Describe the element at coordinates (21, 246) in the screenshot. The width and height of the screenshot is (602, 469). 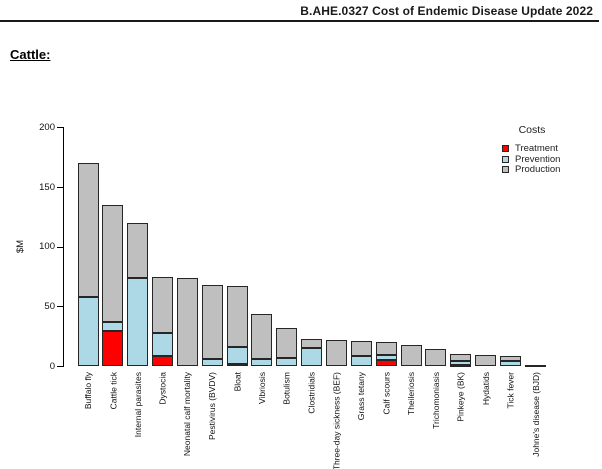
I see `y-axis-title: $M` at that location.